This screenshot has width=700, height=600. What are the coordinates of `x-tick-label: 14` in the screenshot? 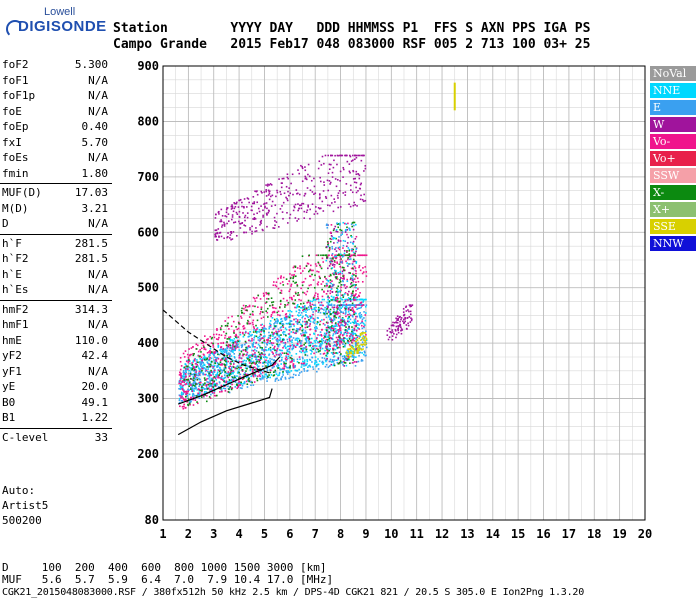 It's located at (493, 534).